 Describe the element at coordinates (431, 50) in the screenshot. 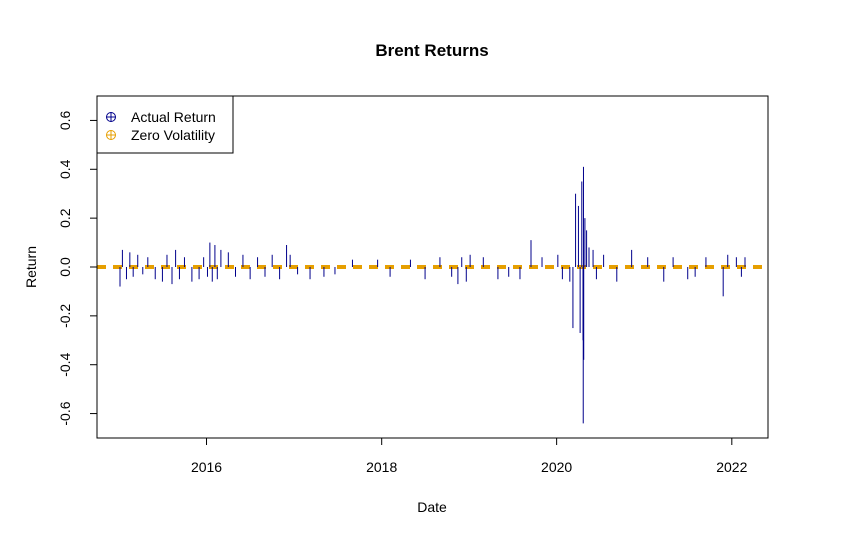

I see `chart-title: Brent Returns` at that location.